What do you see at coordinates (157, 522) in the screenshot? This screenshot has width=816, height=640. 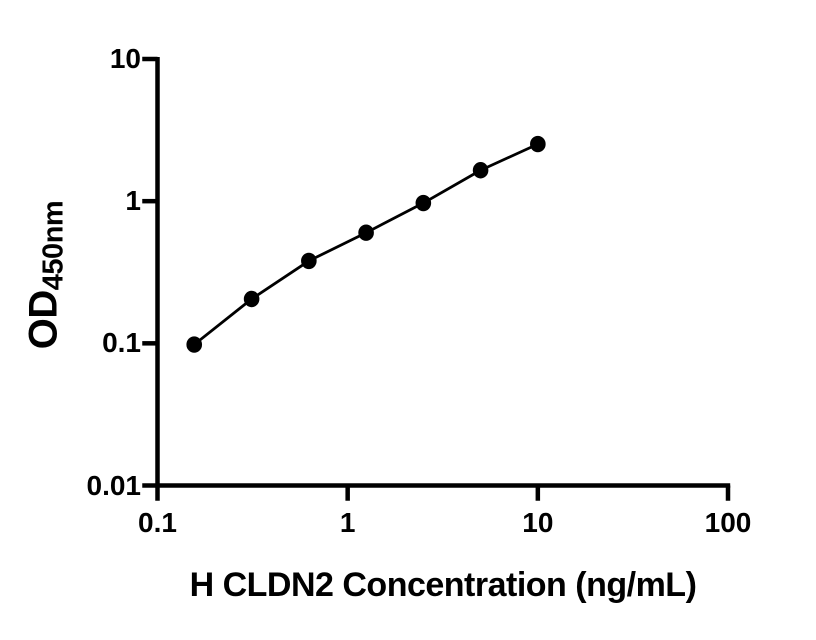 I see `x-tick-label: 0.1` at bounding box center [157, 522].